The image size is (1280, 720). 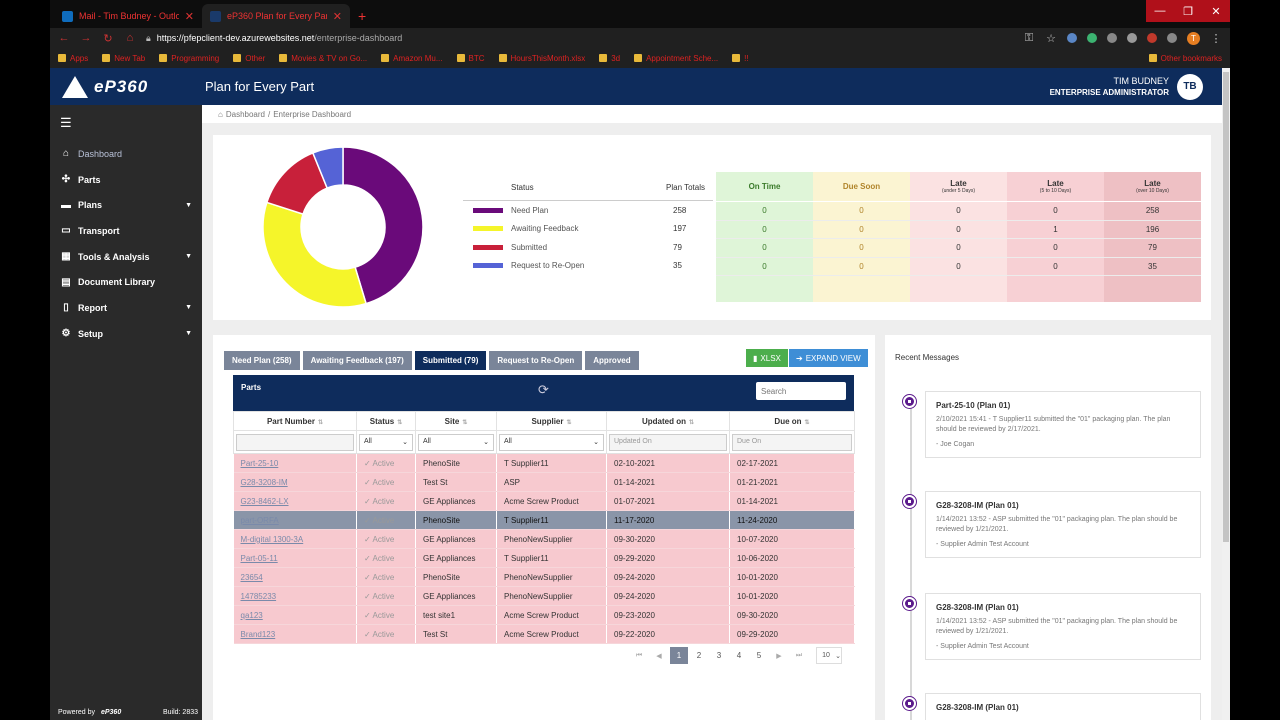 I want to click on sidebar-item-plans: ▬ Plans ▼, so click(x=126, y=205).